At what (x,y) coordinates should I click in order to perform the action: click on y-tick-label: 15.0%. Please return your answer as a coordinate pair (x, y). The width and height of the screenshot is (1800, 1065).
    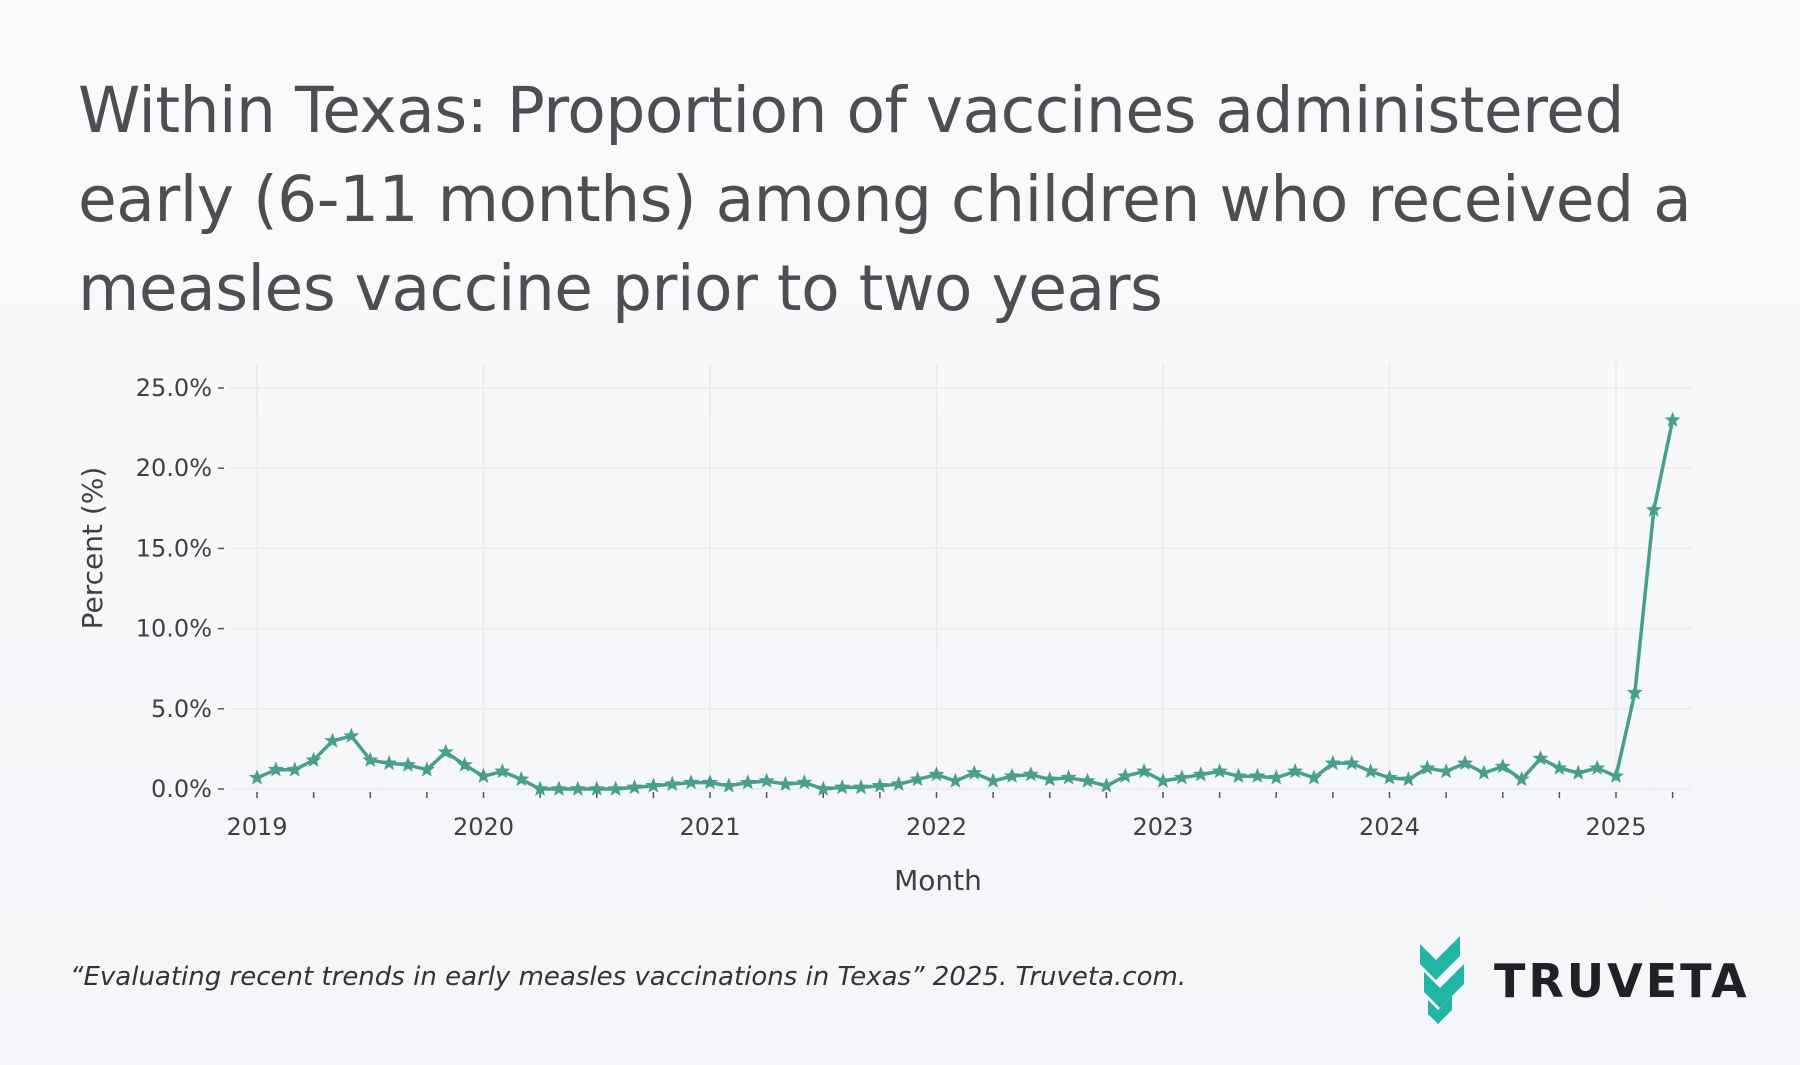
    Looking at the image, I should click on (174, 548).